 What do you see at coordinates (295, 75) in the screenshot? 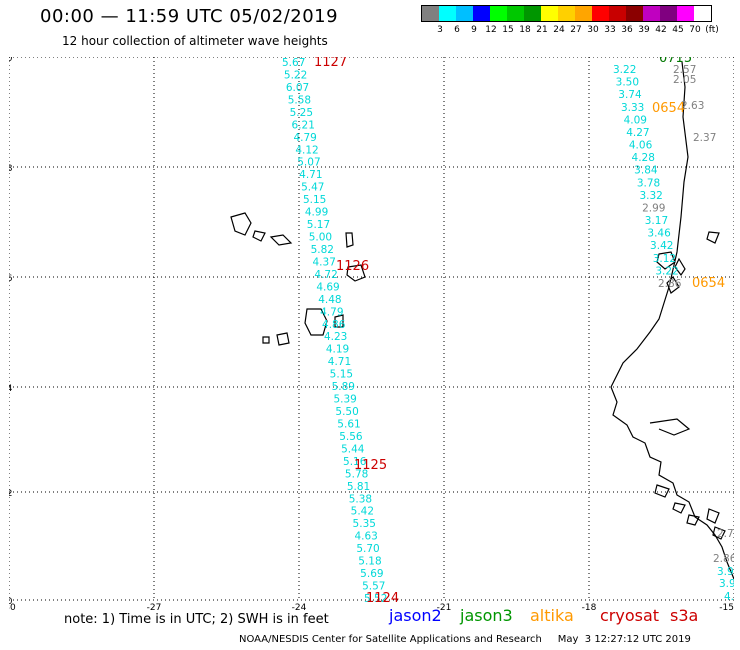
I see `wave-height-value: 5.22` at bounding box center [295, 75].